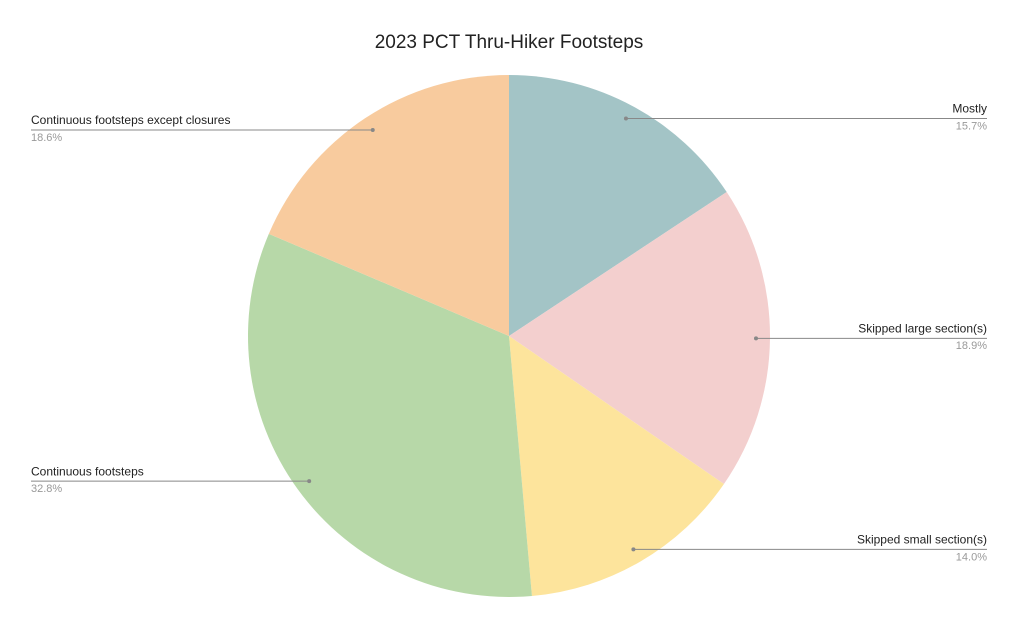 The image size is (1018, 629). I want to click on slice-label: Continuous footsteps except closures, so click(130, 120).